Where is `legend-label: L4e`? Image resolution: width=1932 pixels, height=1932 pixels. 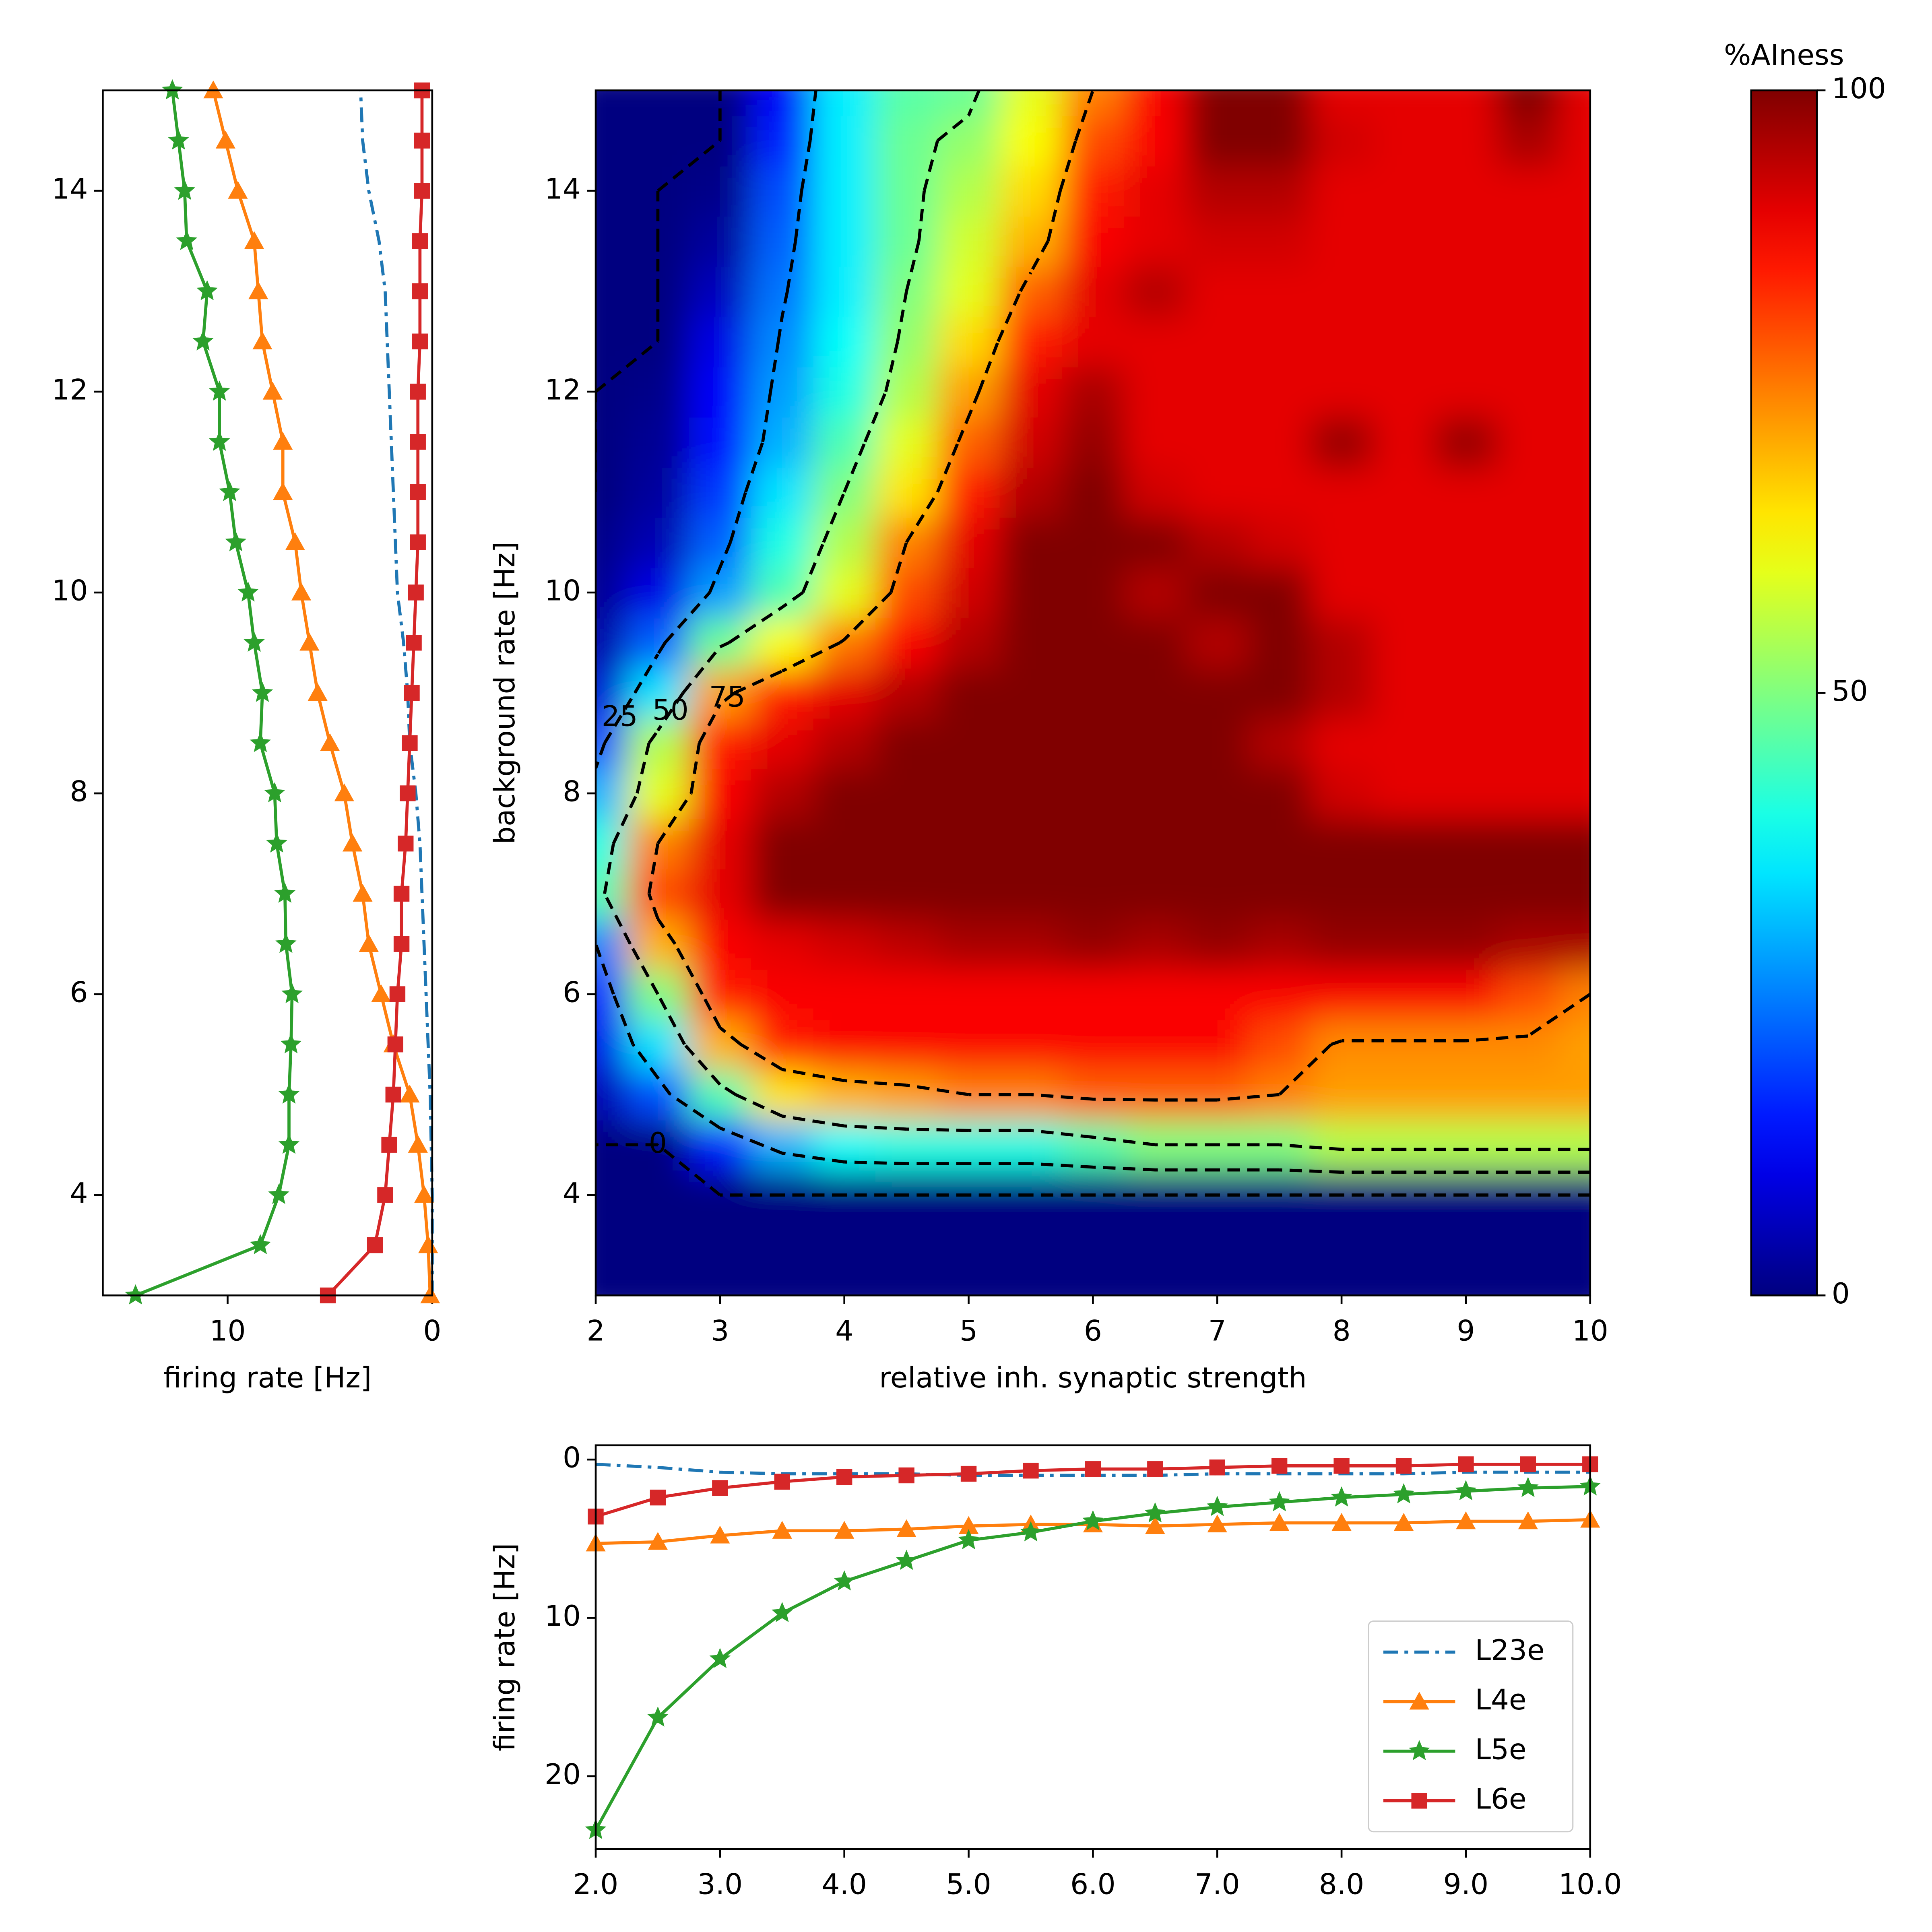 legend-label: L4e is located at coordinates (1501, 1699).